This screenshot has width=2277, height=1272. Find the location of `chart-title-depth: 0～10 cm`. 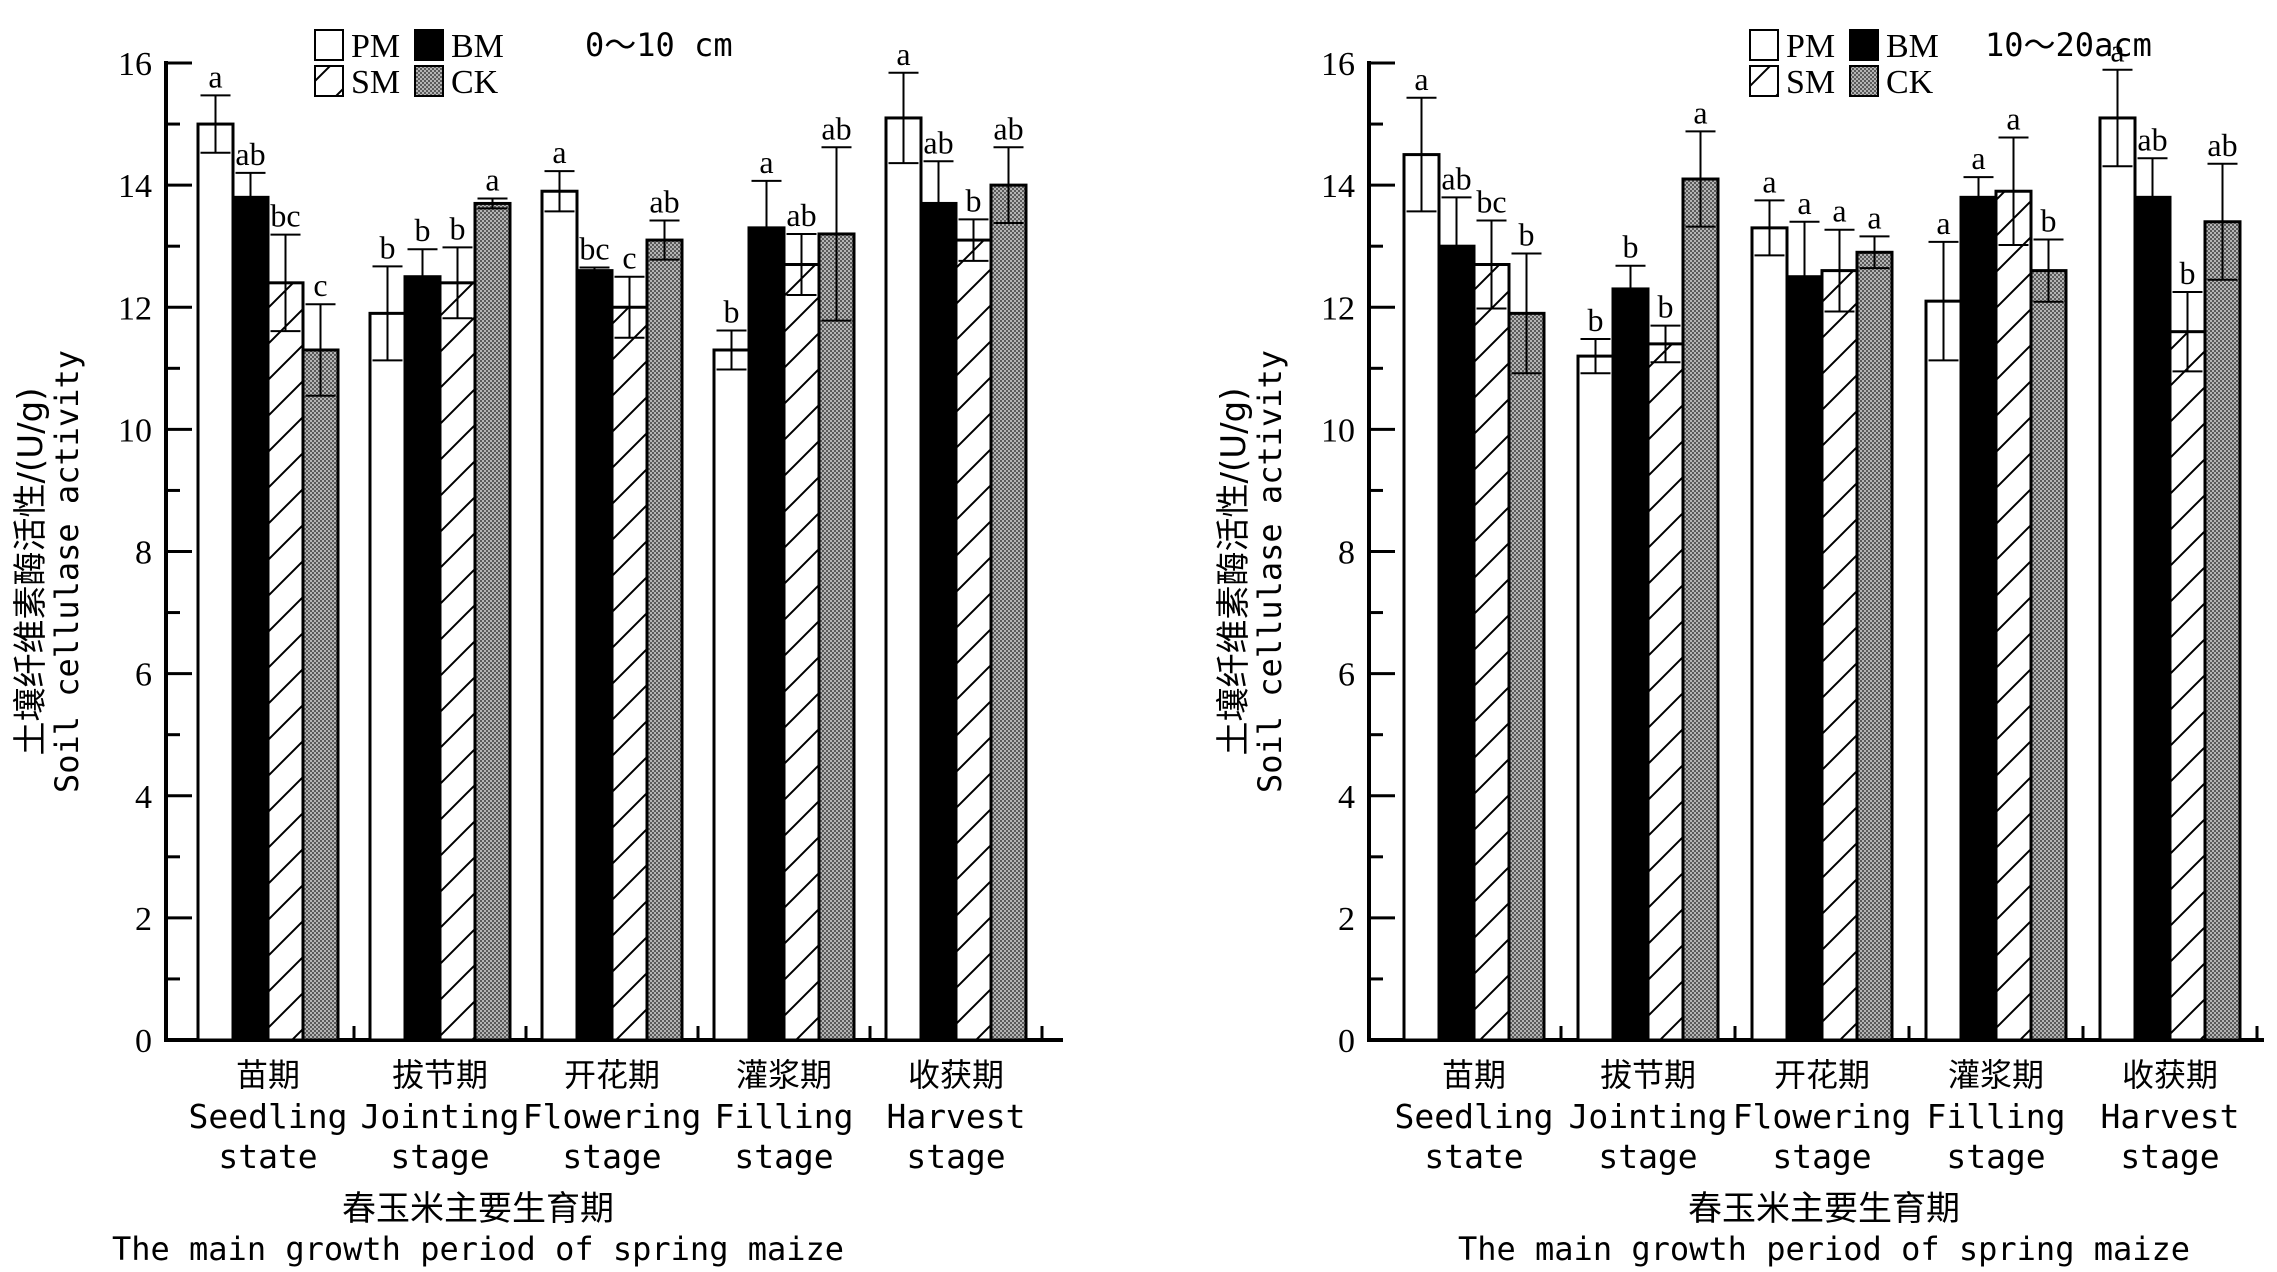

chart-title-depth: 0～10 cm is located at coordinates (659, 45).